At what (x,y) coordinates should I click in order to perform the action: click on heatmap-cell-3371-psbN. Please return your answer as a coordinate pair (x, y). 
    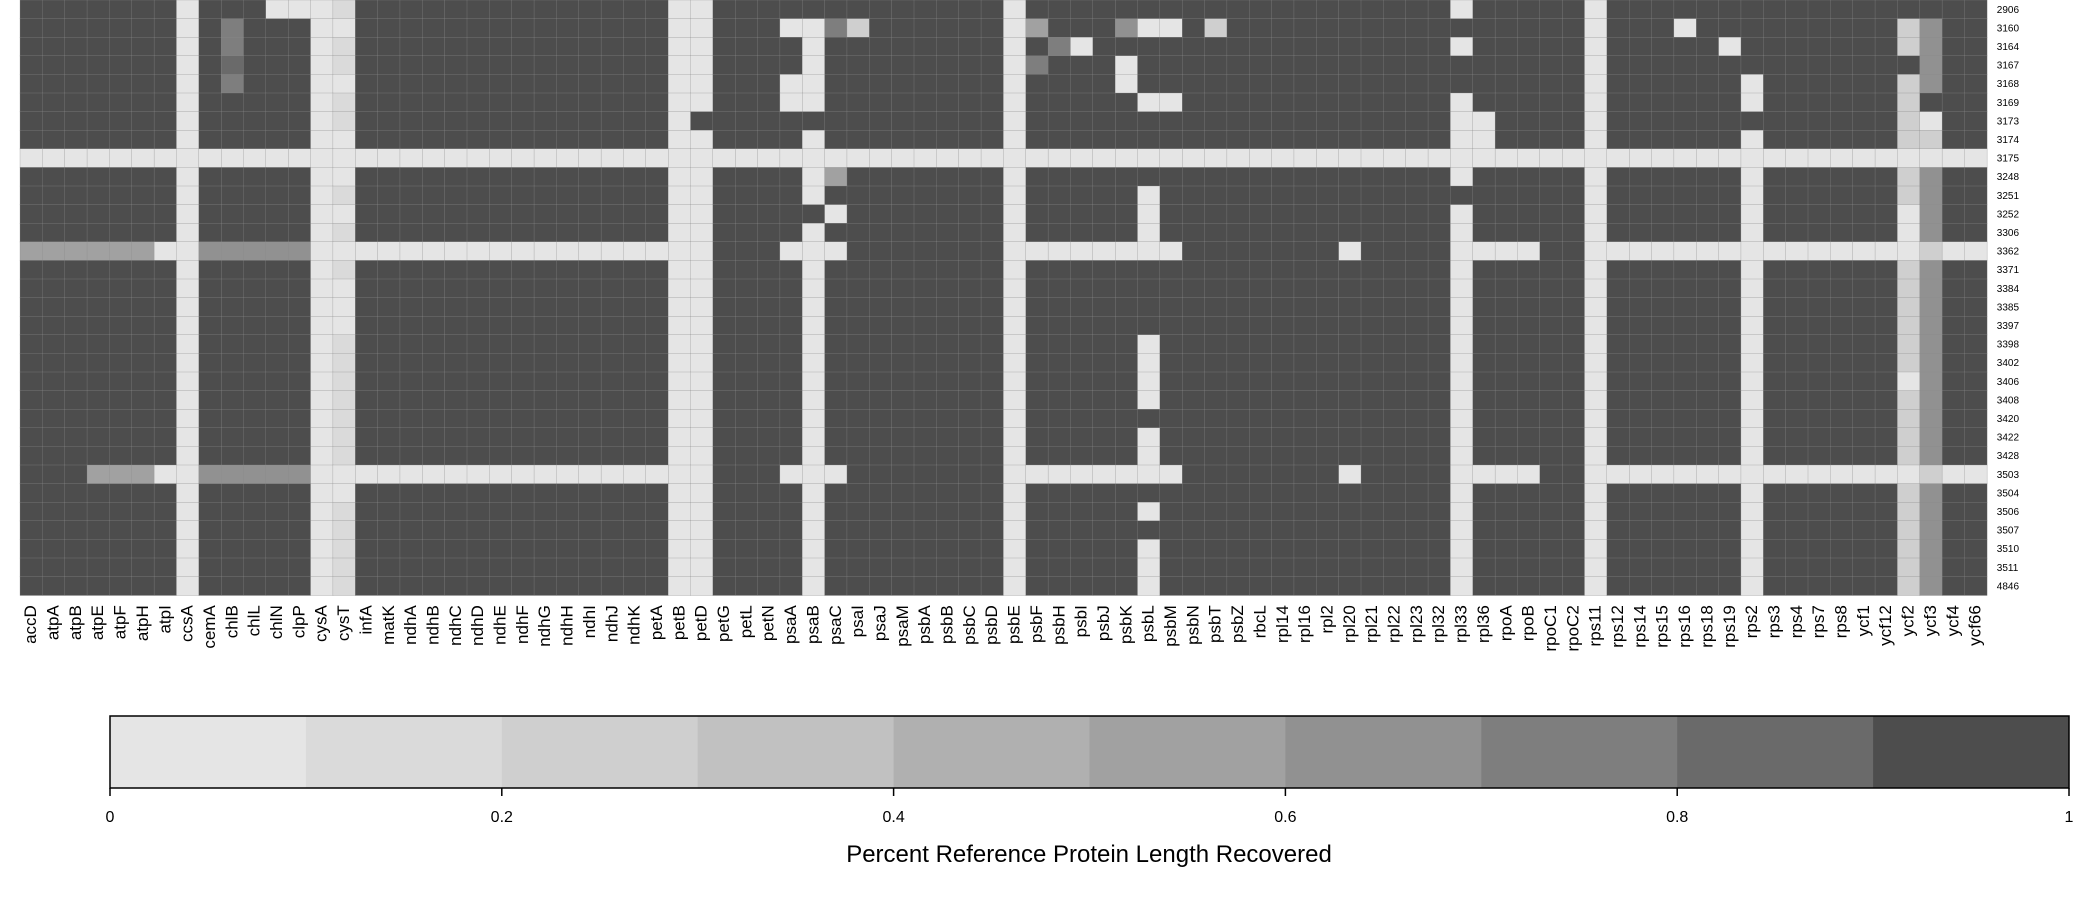
    Looking at the image, I should click on (1193, 270).